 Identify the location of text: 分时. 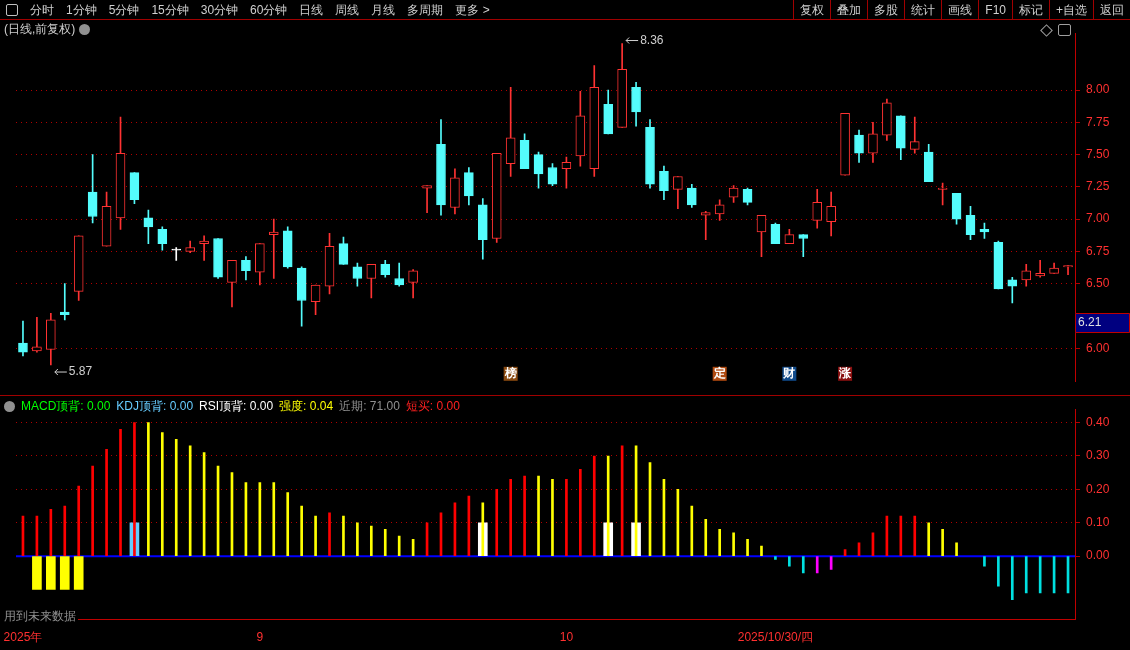
(42, 10).